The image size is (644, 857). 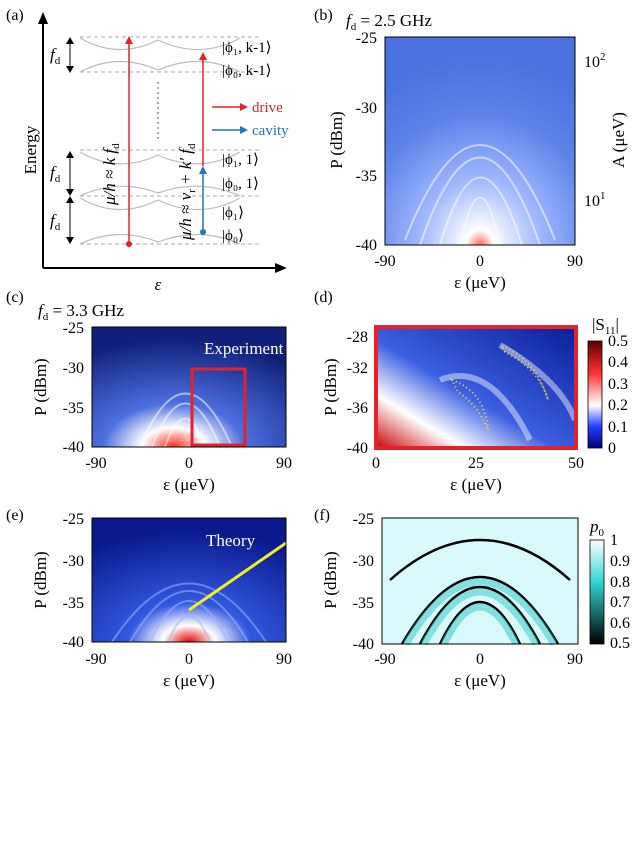 What do you see at coordinates (281, 268) in the screenshot?
I see `epsilon-axis-arrow-icon` at bounding box center [281, 268].